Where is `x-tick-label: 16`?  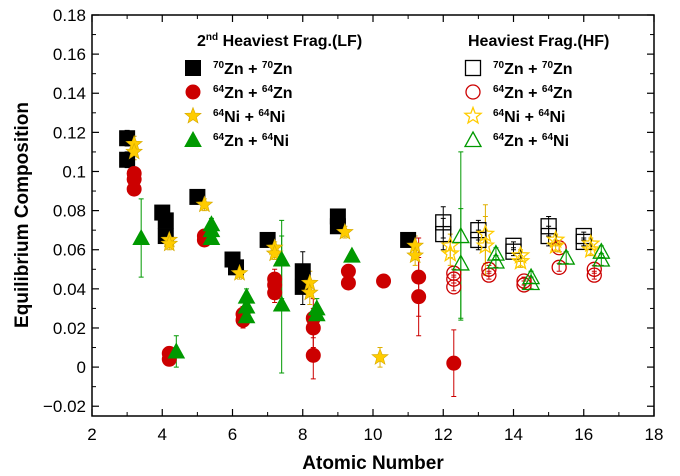 x-tick-label: 16 is located at coordinates (583, 434).